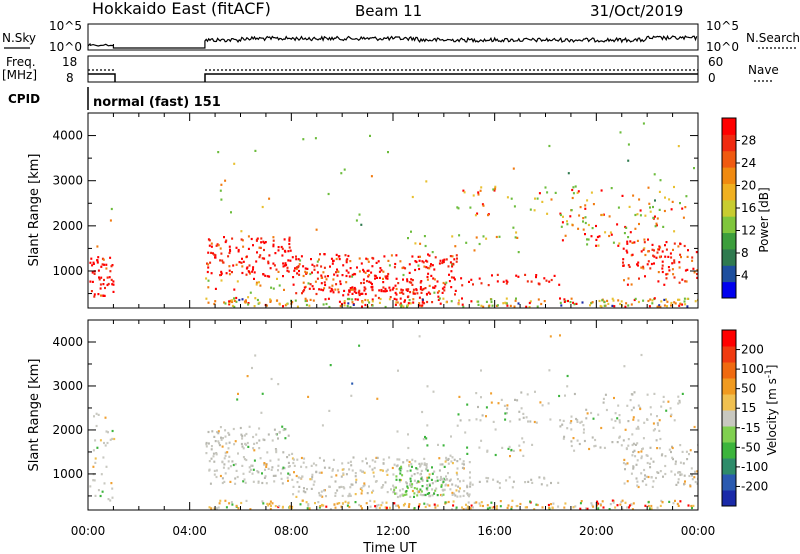  Describe the element at coordinates (754, 467) in the screenshot. I see `colorbar-tick-label: -100` at that location.